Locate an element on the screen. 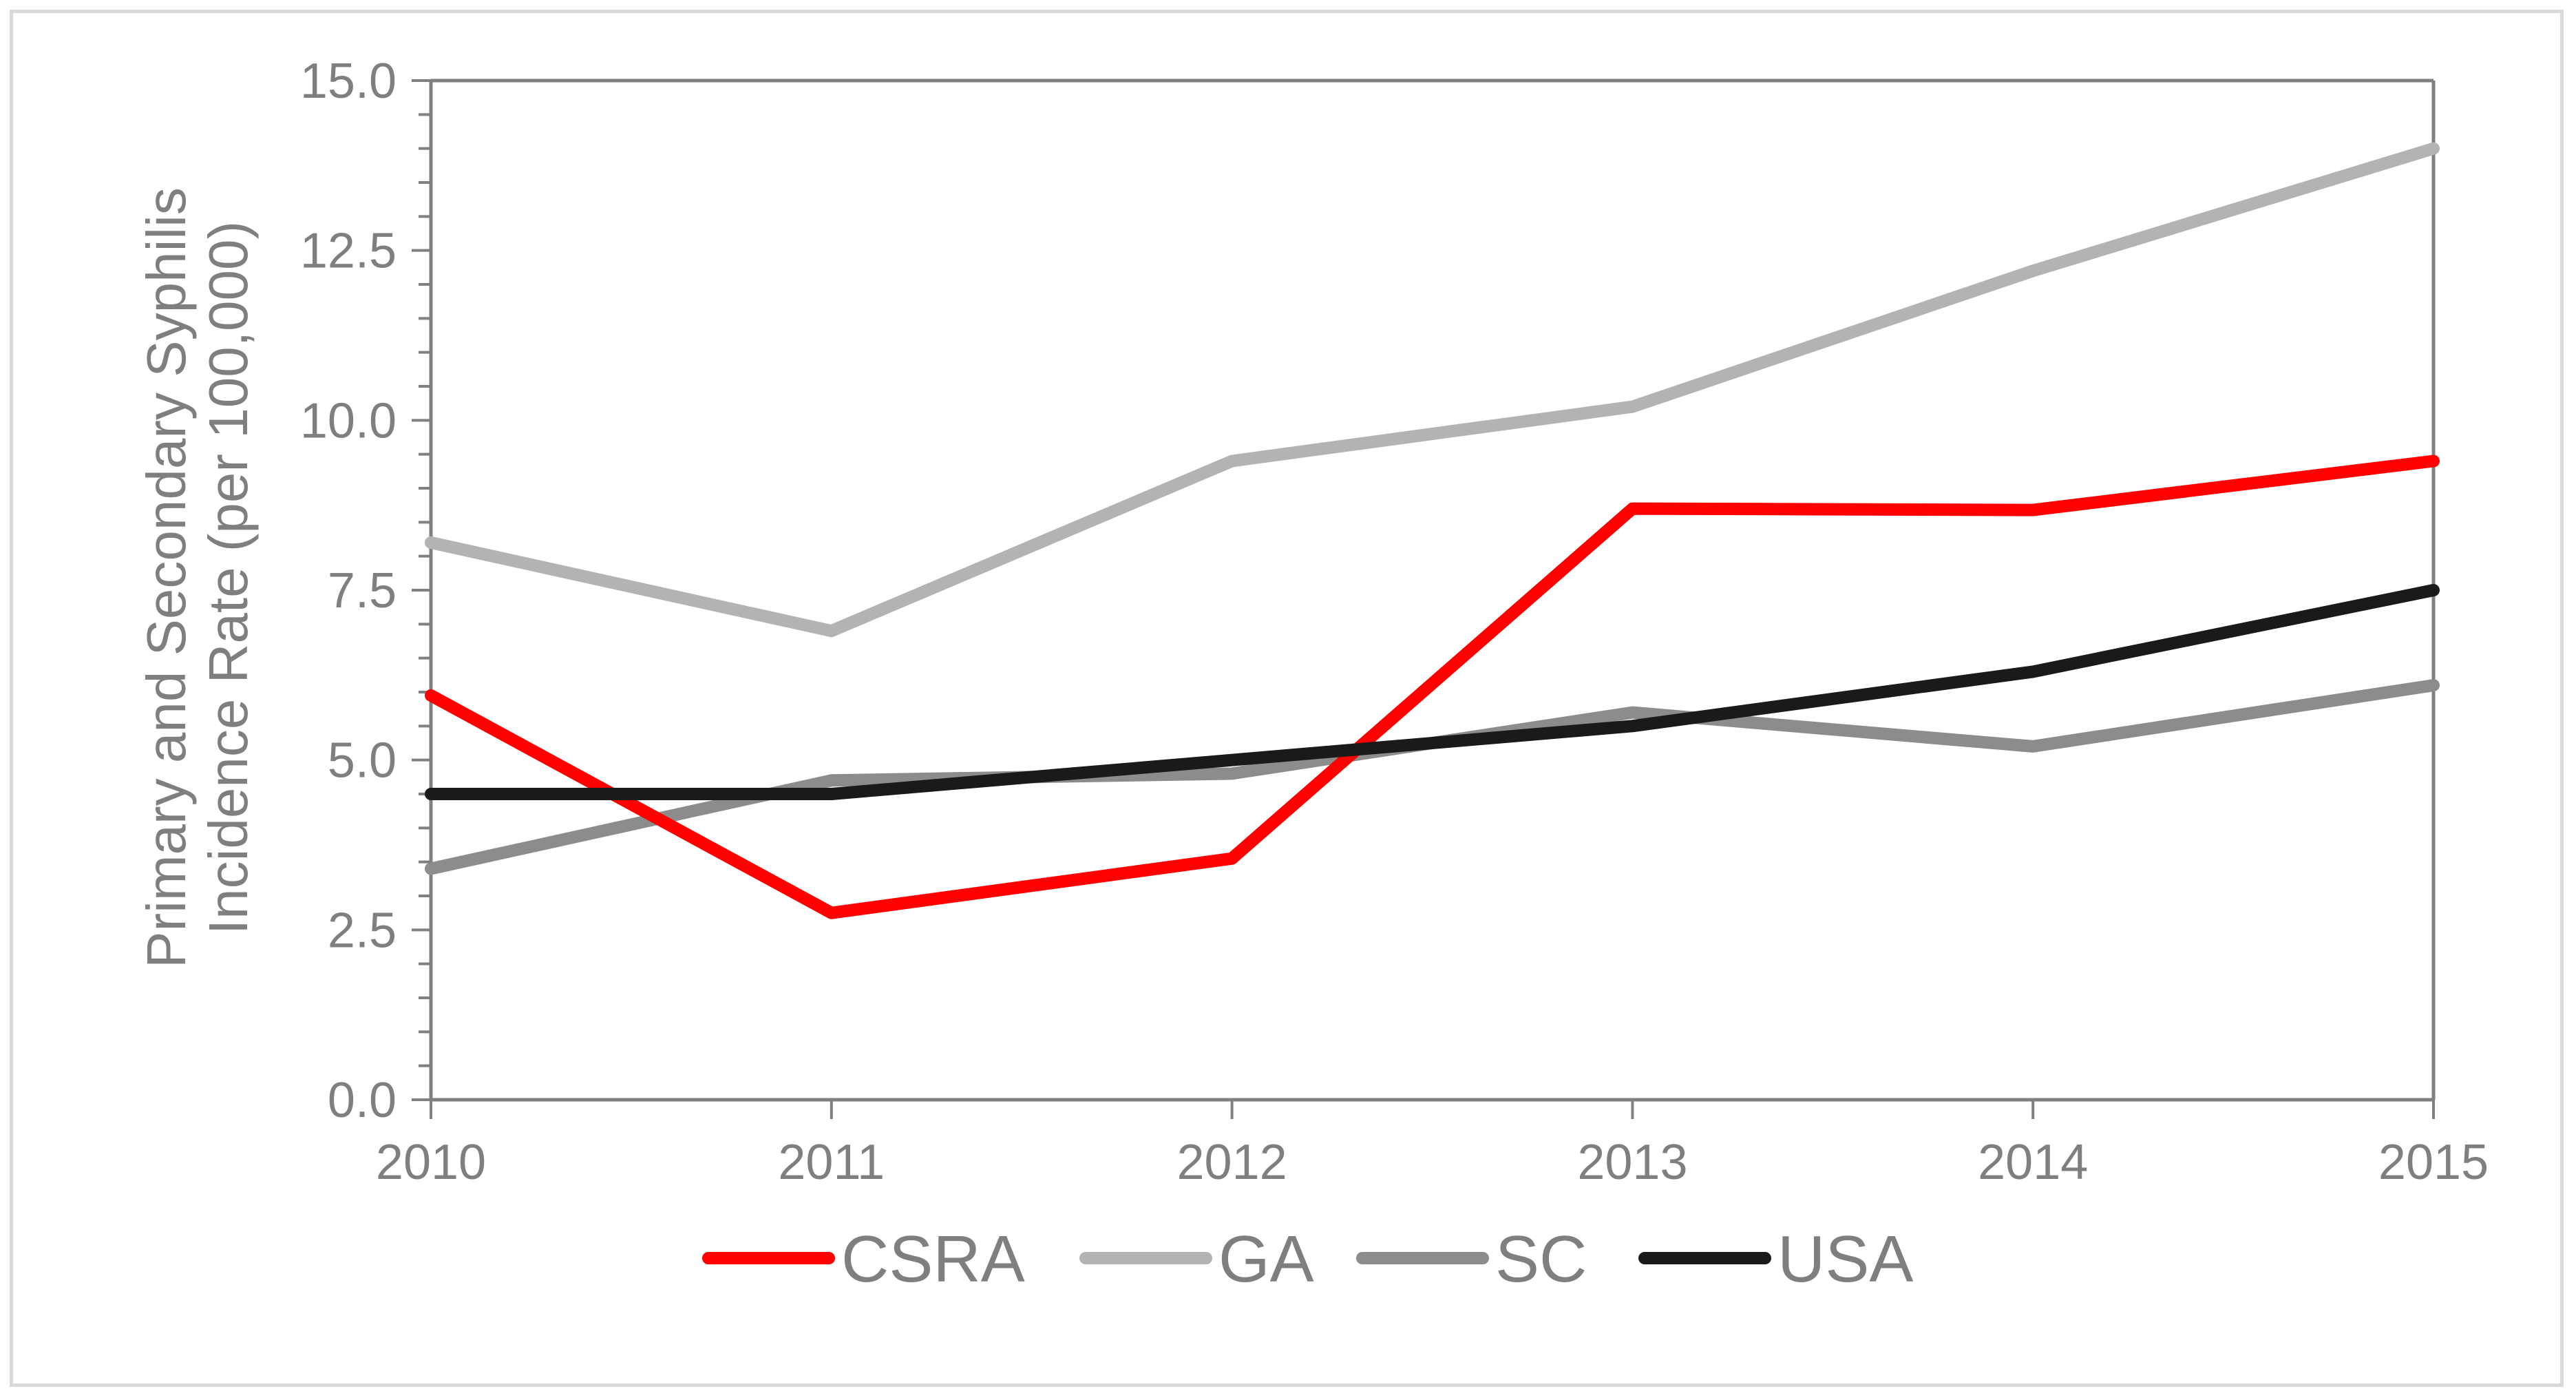  y-axis-title-line-2: Incidence Rate (per 100,000) is located at coordinates (229, 578).